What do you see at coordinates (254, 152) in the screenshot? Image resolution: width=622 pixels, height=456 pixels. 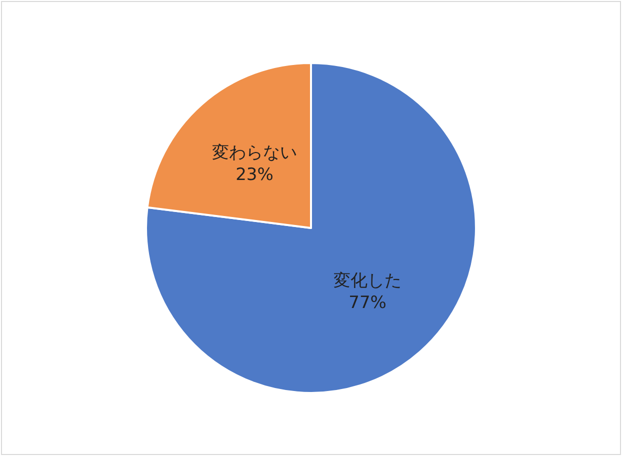 I see `slice-label: 変わらない` at bounding box center [254, 152].